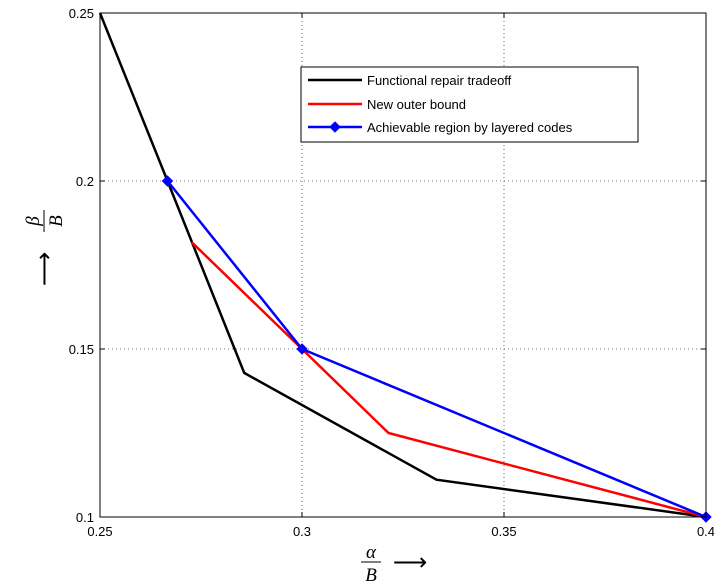 The image size is (714, 584). Describe the element at coordinates (705, 531) in the screenshot. I see `x-tick-label: 0.4` at that location.